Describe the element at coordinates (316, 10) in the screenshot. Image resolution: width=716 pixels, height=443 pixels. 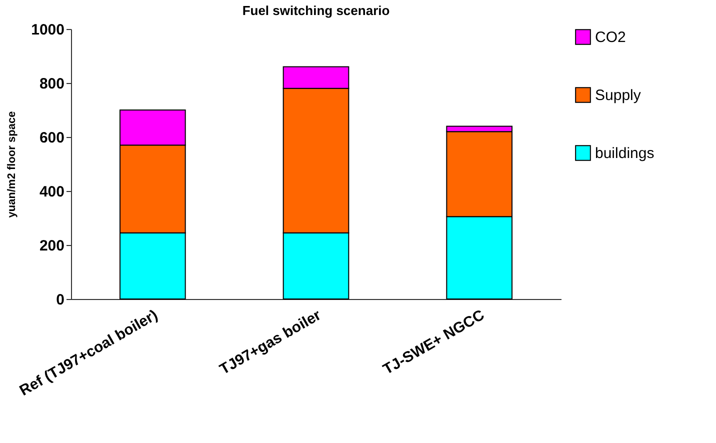
I see `chart-title: Fuel switching scenario` at that location.